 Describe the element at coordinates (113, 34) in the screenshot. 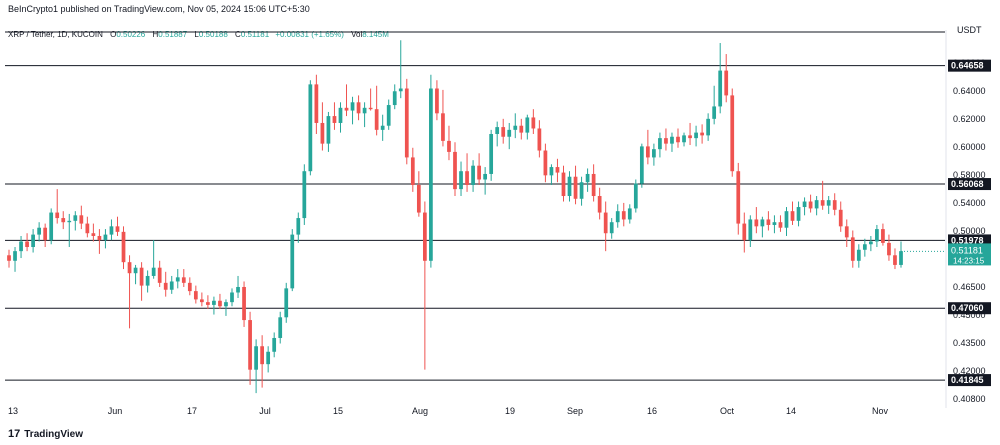

I see `open-label: O` at that location.